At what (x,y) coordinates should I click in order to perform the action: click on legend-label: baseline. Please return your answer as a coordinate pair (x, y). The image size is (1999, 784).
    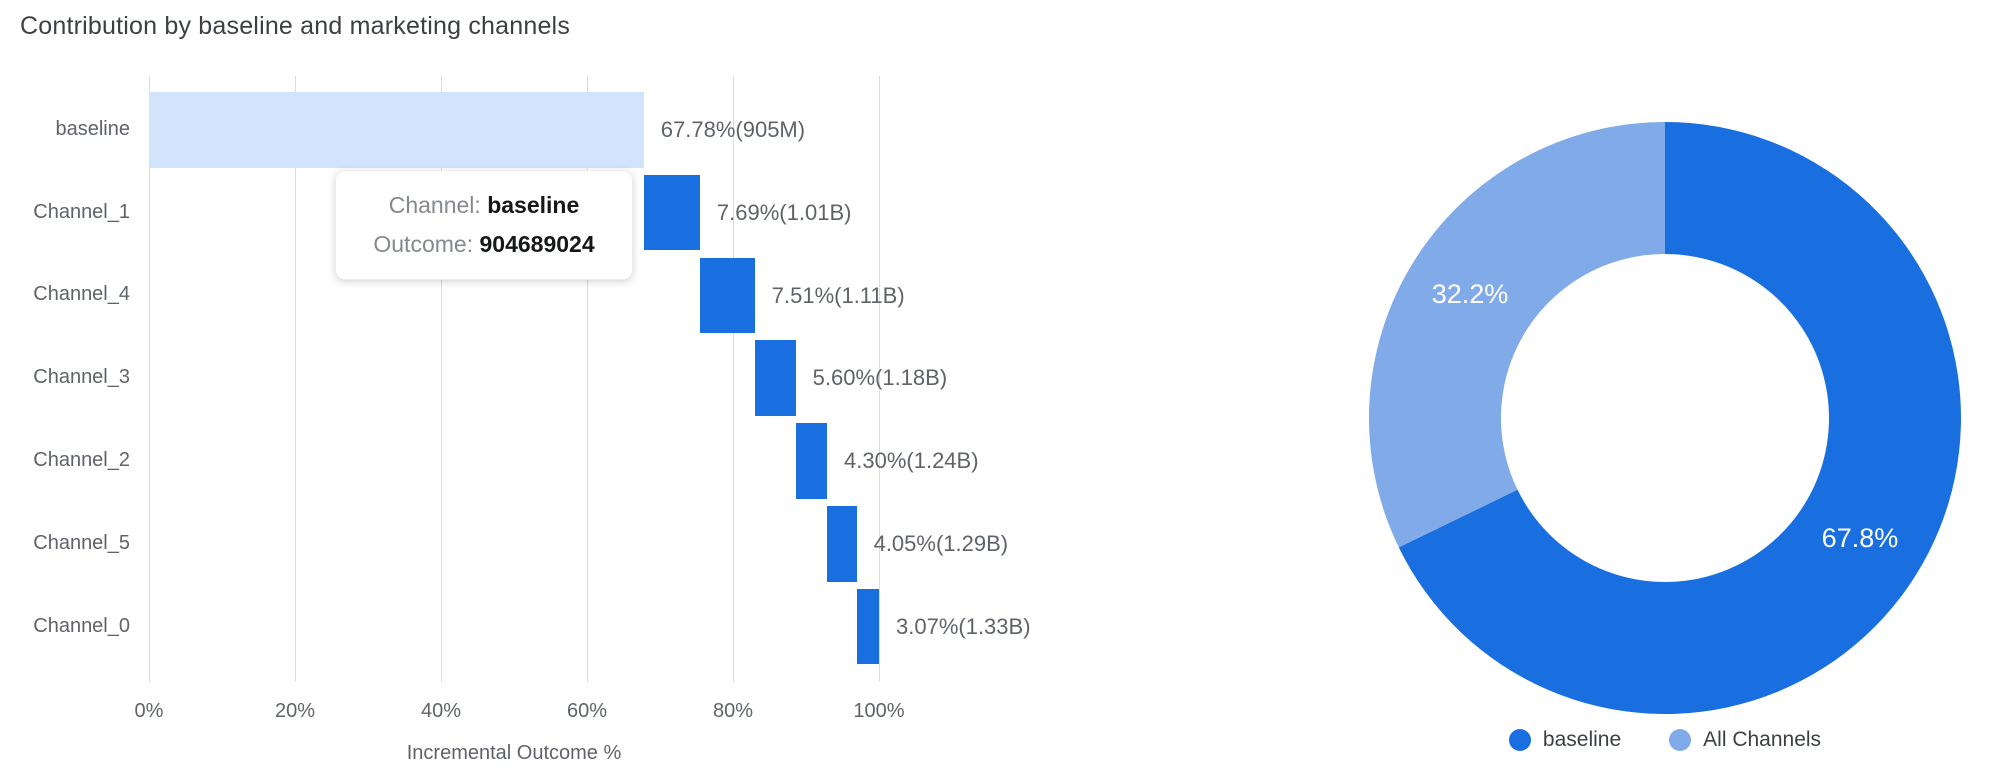
    Looking at the image, I should click on (1582, 739).